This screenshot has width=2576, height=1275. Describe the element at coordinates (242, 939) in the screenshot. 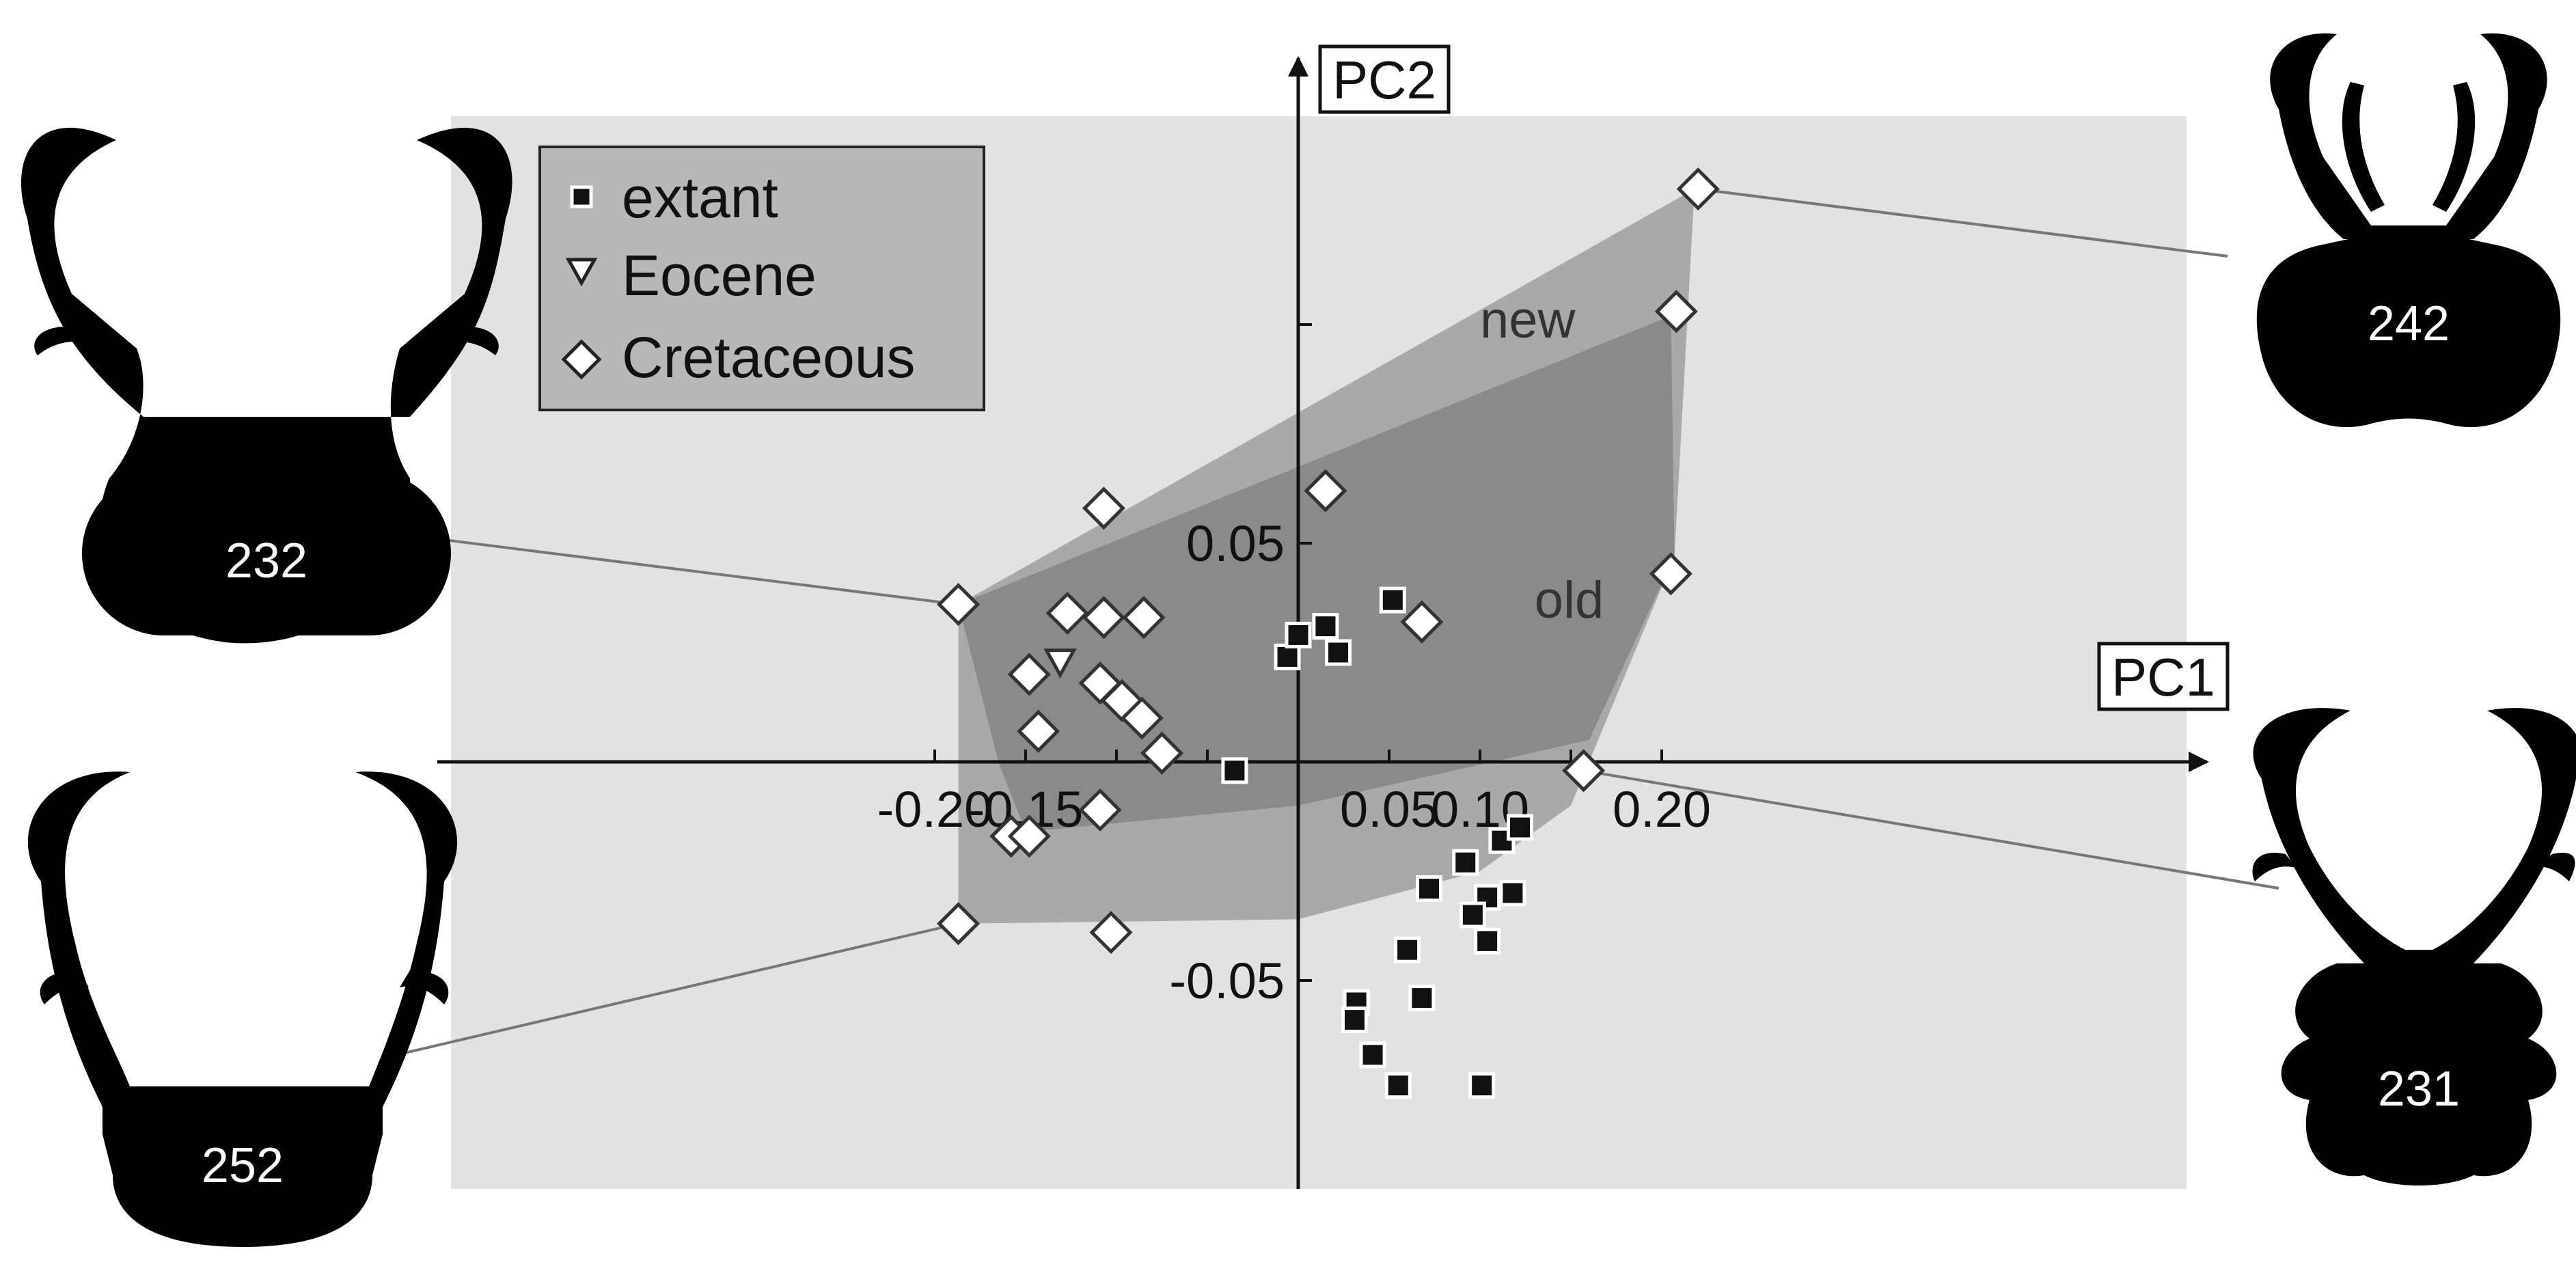

I see `mandible-252-silhouette` at that location.